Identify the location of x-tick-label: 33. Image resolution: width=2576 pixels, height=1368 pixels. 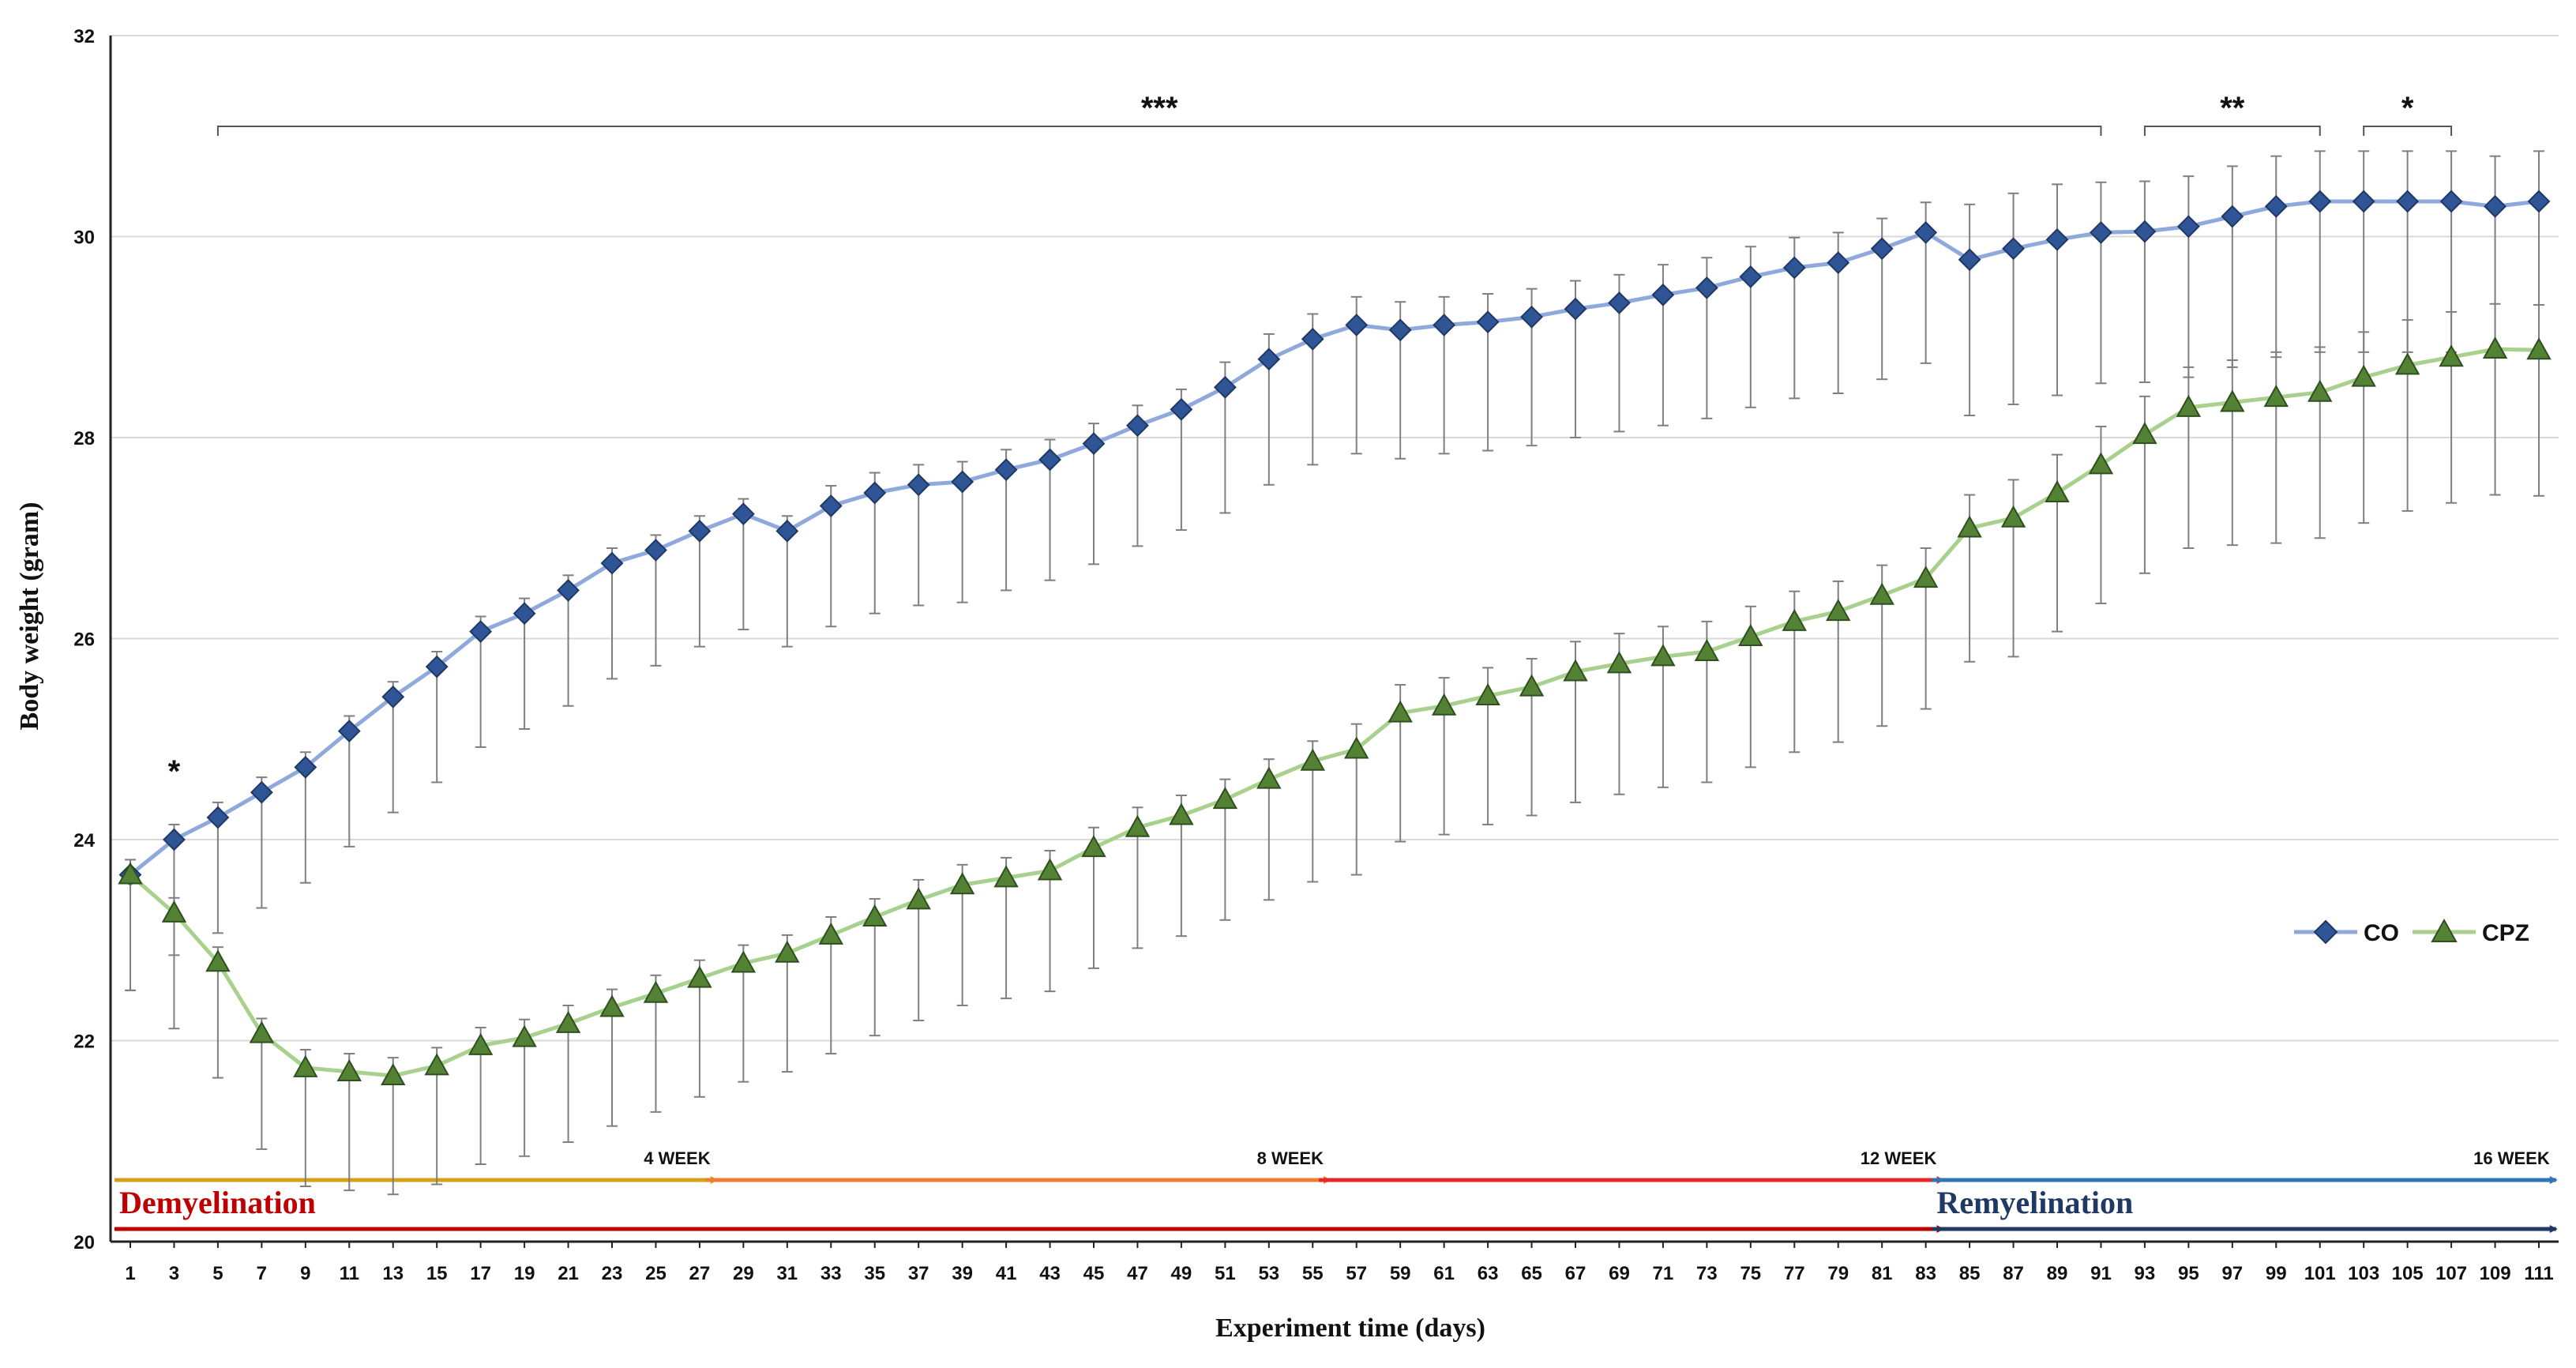
(831, 1273).